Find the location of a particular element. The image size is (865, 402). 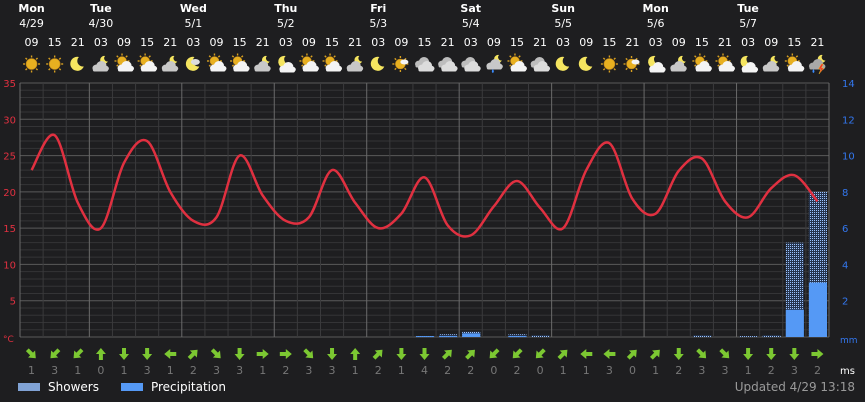

cloud-moon-icon is located at coordinates (262, 63).